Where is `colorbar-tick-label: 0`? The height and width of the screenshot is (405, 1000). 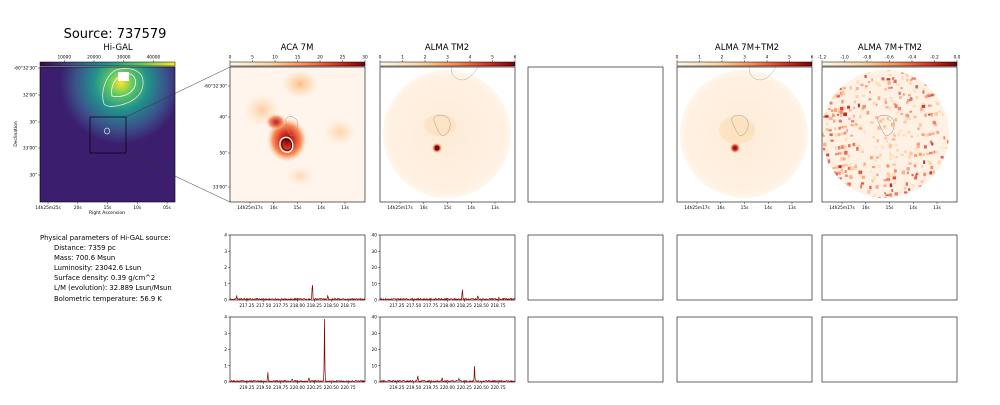 colorbar-tick-label: 0 is located at coordinates (677, 58).